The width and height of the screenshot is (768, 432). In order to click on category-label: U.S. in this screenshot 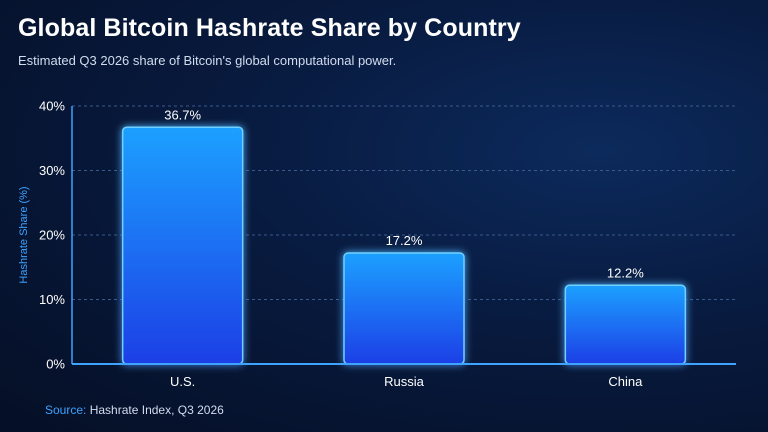, I will do `click(182, 381)`.